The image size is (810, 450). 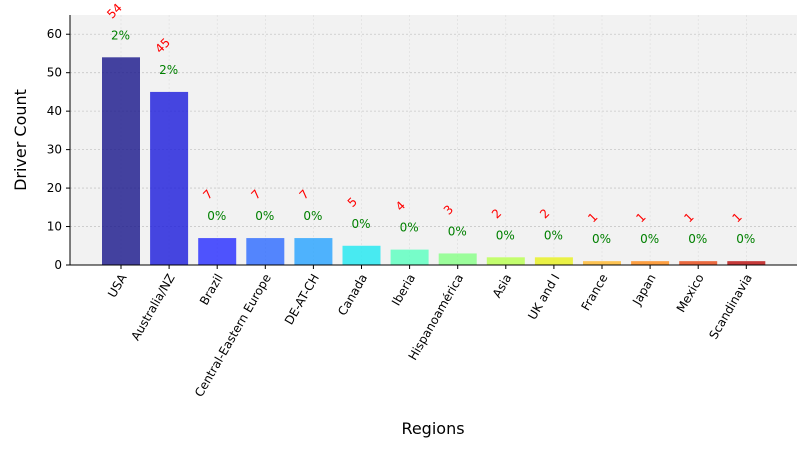 I want to click on x-tick-label: Hispanoamérica, so click(x=436, y=317).